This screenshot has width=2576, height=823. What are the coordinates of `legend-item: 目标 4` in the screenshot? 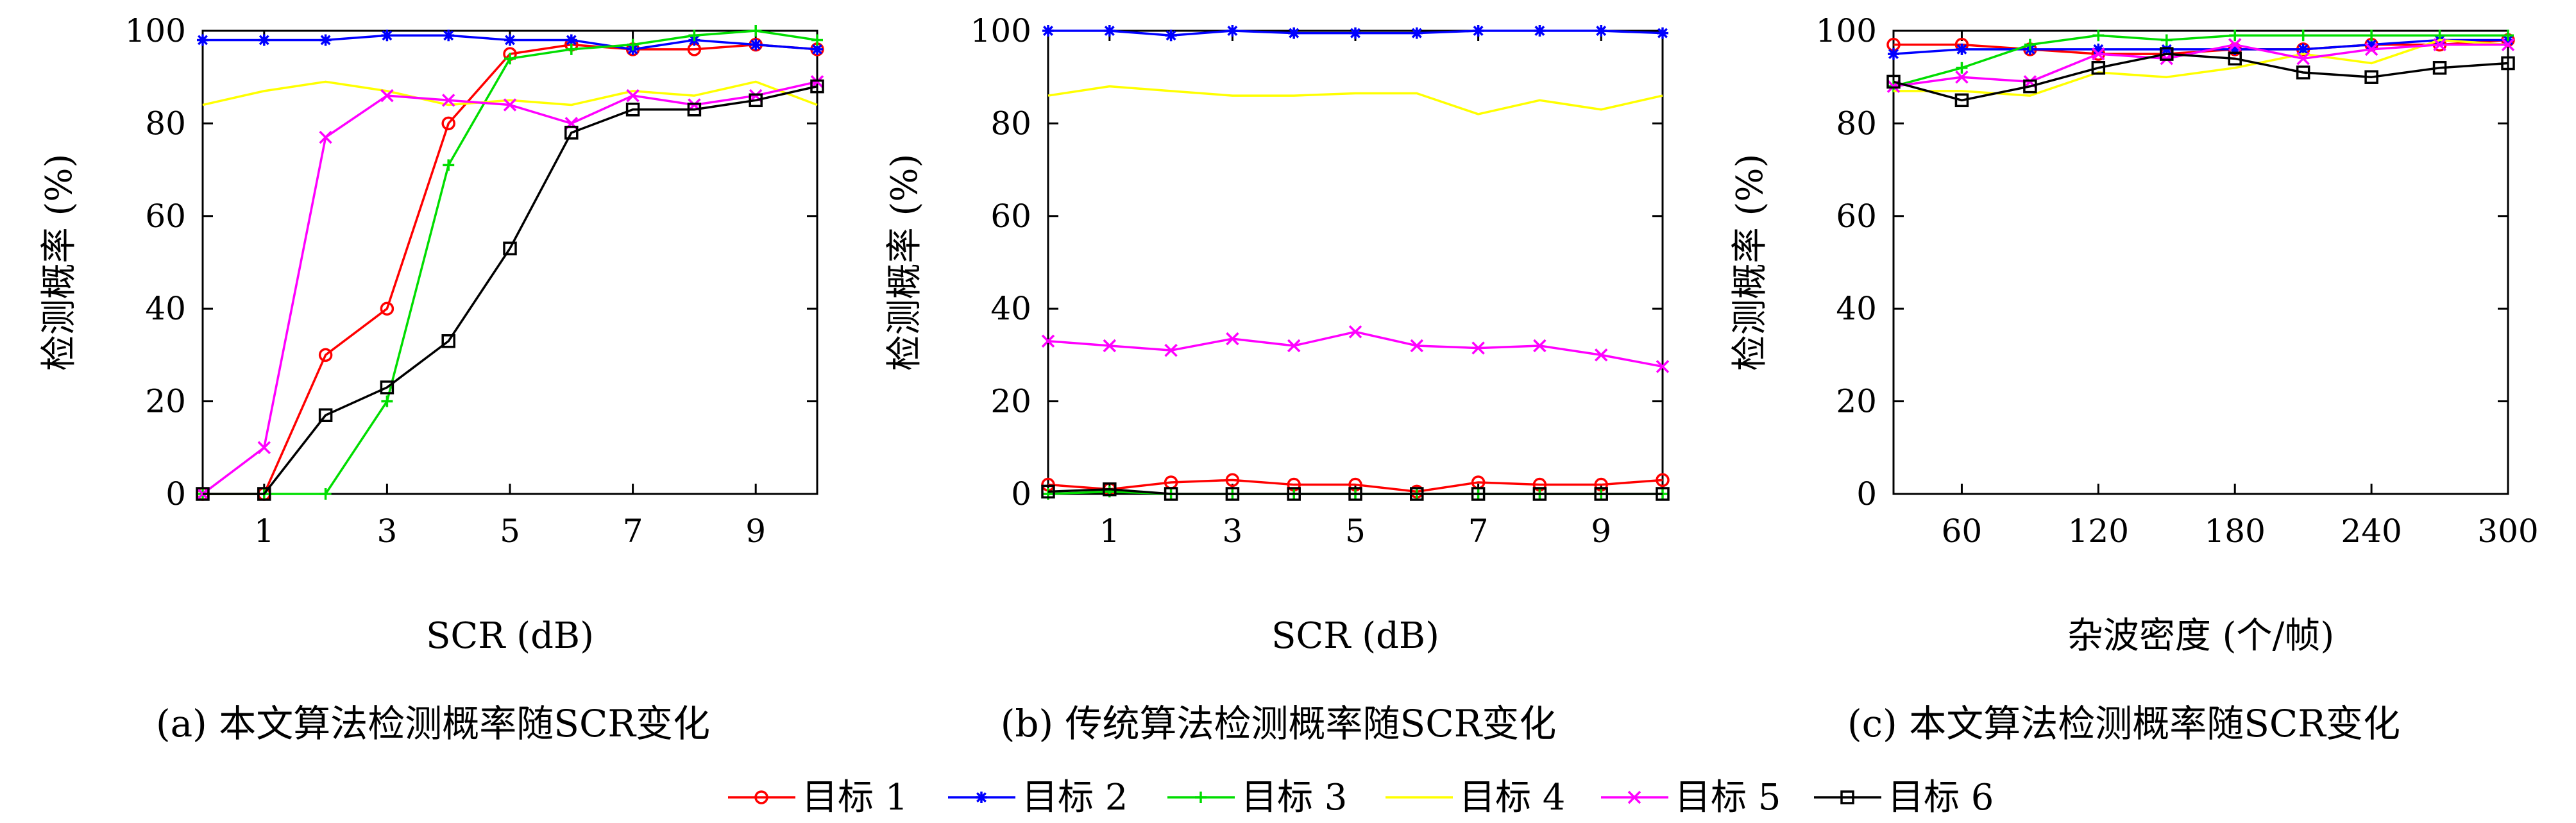 It's located at (1475, 798).